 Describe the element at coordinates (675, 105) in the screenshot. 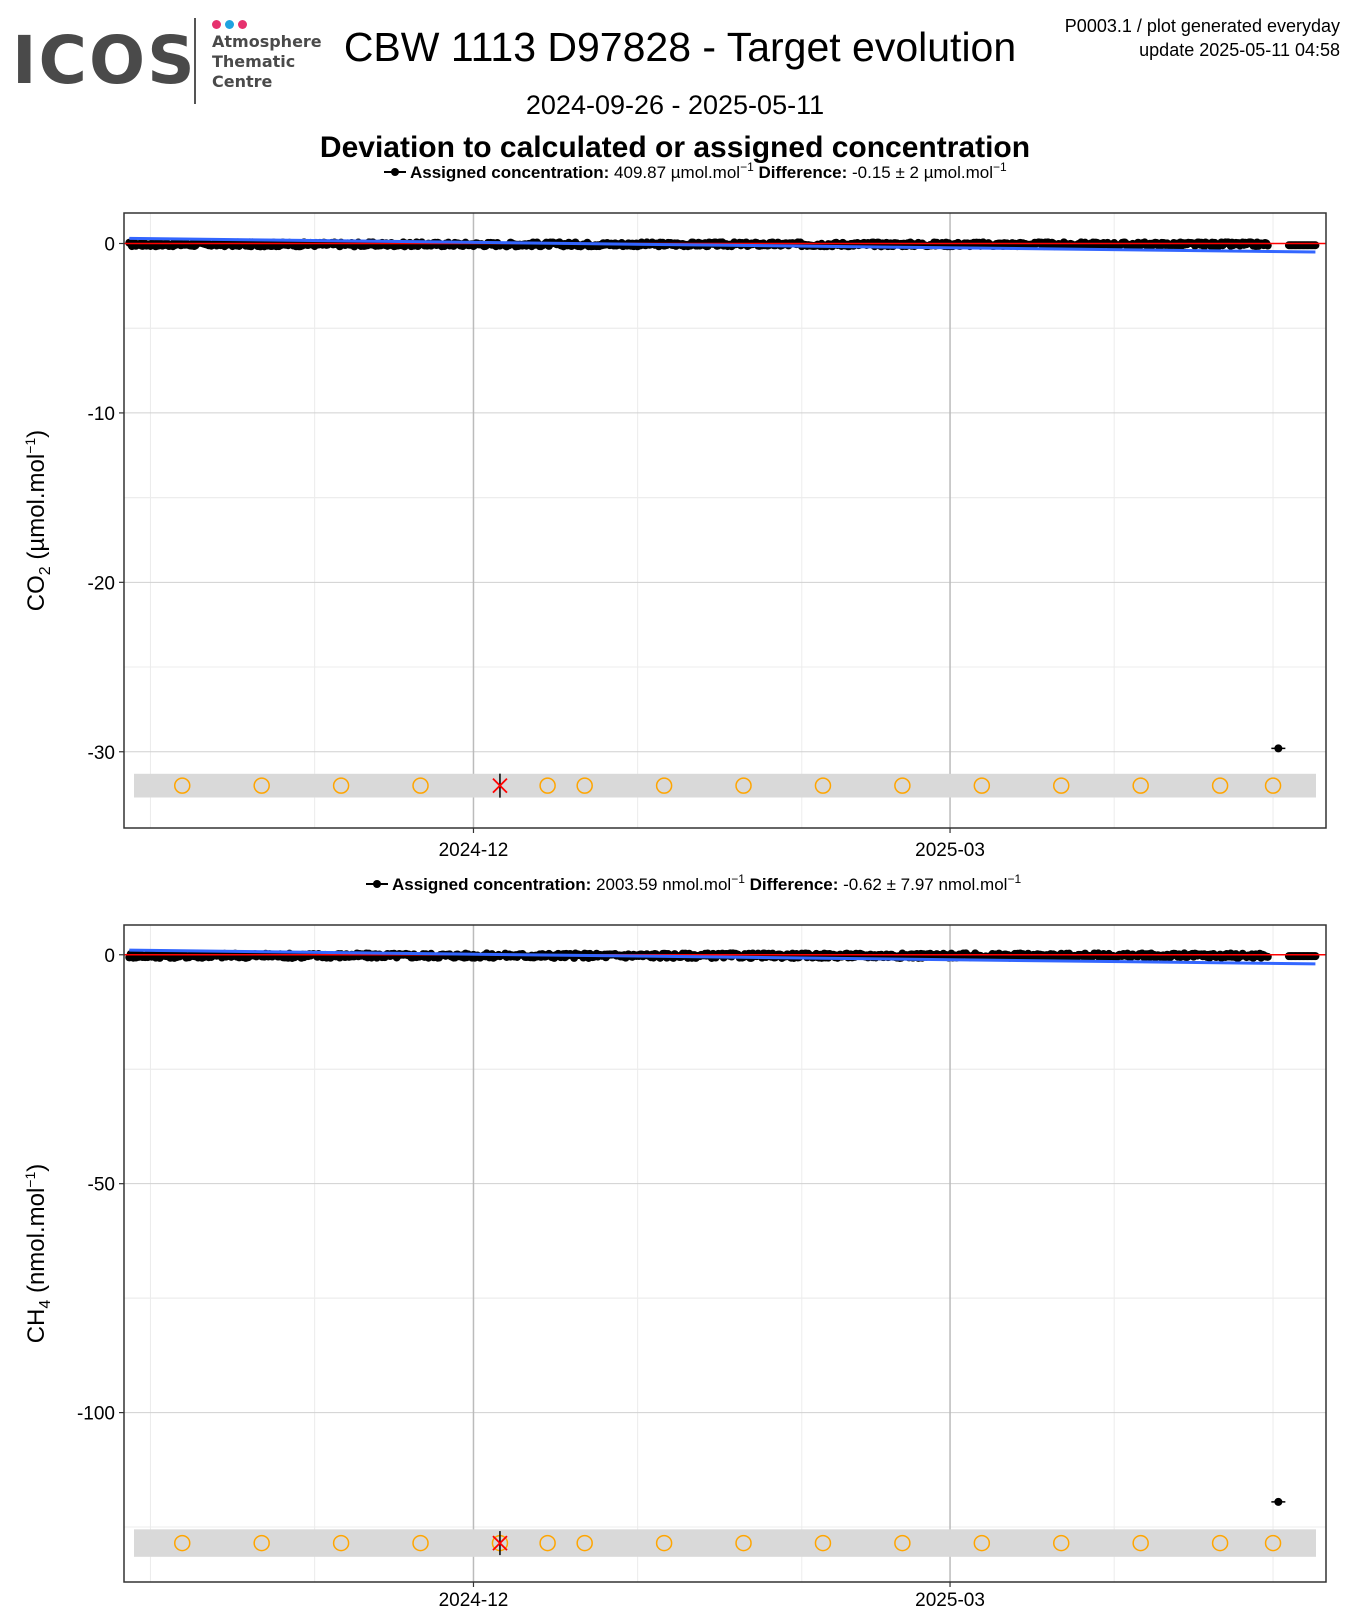

I see `date-range: 2024-09-26 - 2025-05-11` at that location.